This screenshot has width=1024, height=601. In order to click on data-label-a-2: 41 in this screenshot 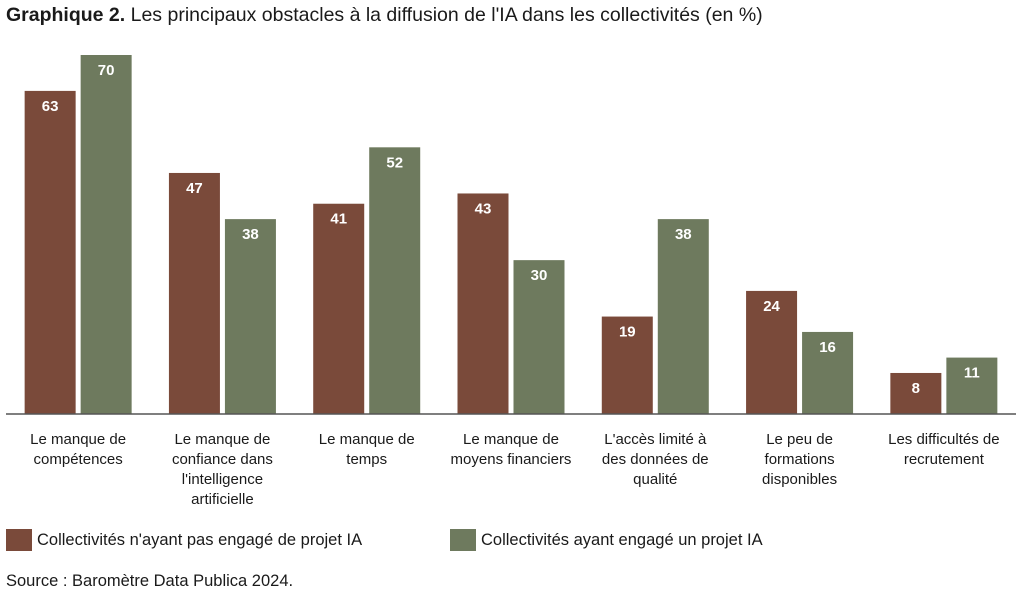, I will do `click(338, 219)`.